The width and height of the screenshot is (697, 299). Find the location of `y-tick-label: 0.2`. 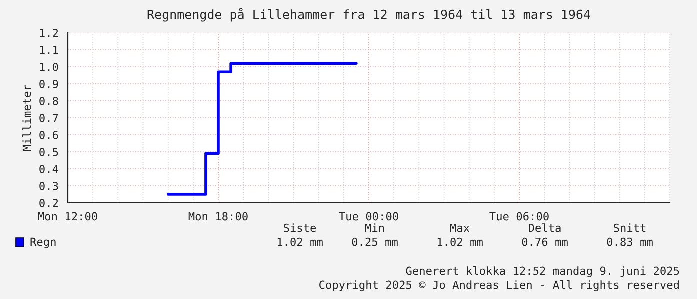

y-tick-label: 0.2 is located at coordinates (49, 203).